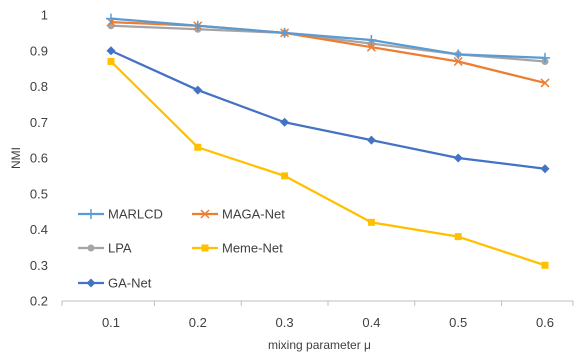 The height and width of the screenshot is (356, 588). Describe the element at coordinates (130, 283) in the screenshot. I see `legend-label: GA-Net` at that location.